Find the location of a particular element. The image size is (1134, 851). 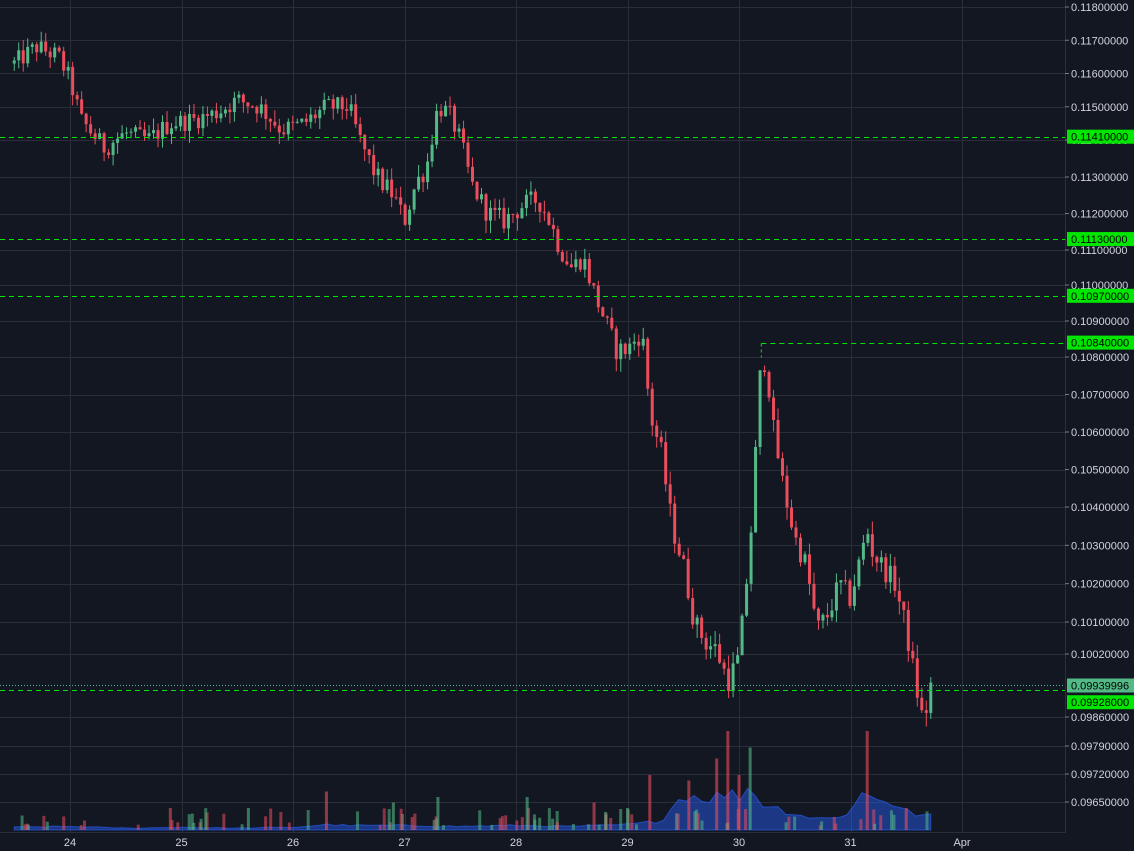

price-tag-label: 0.09939996 is located at coordinates (1100, 687).